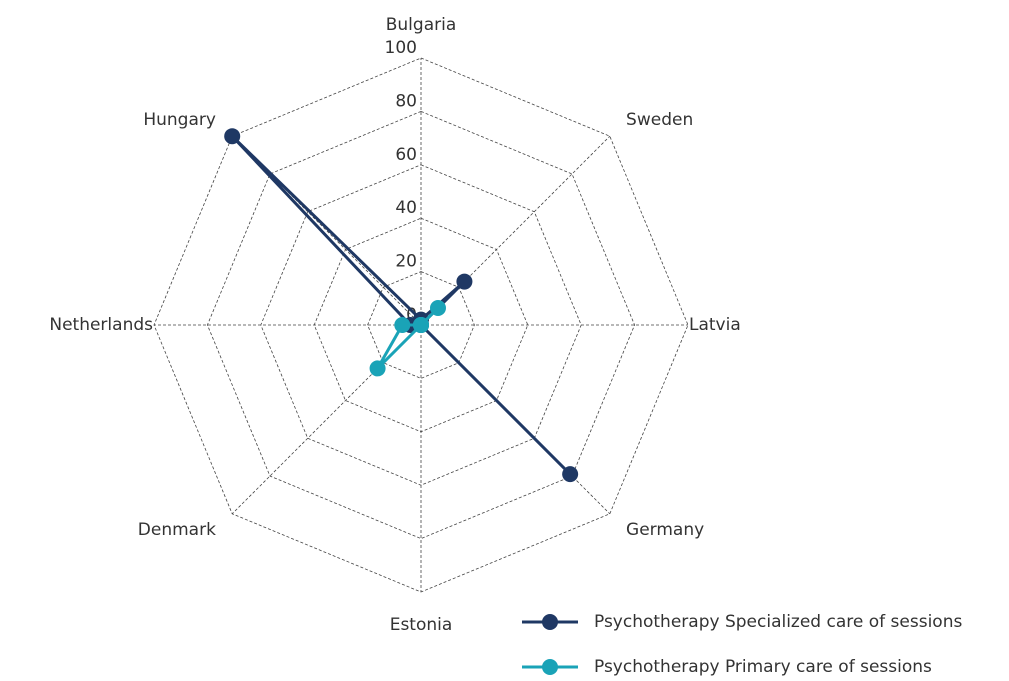  Describe the element at coordinates (401, 48) in the screenshot. I see `tick-label: 100` at that location.